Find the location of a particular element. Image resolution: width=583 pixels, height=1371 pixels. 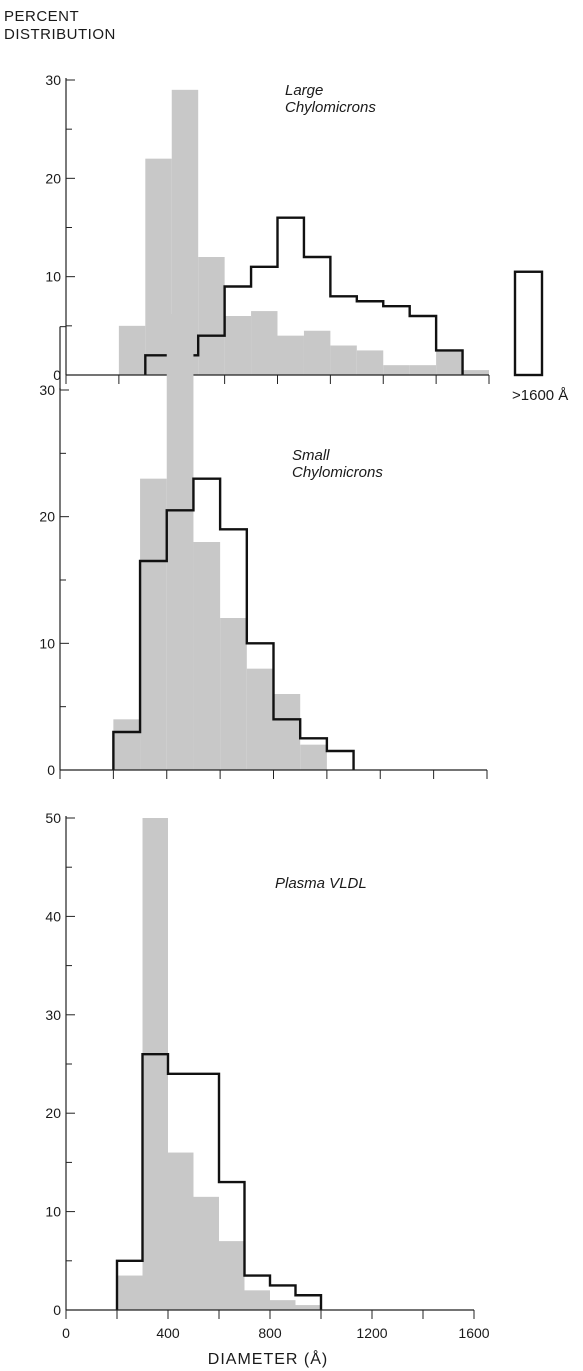

y-tick-label: 50 is located at coordinates (53, 818).